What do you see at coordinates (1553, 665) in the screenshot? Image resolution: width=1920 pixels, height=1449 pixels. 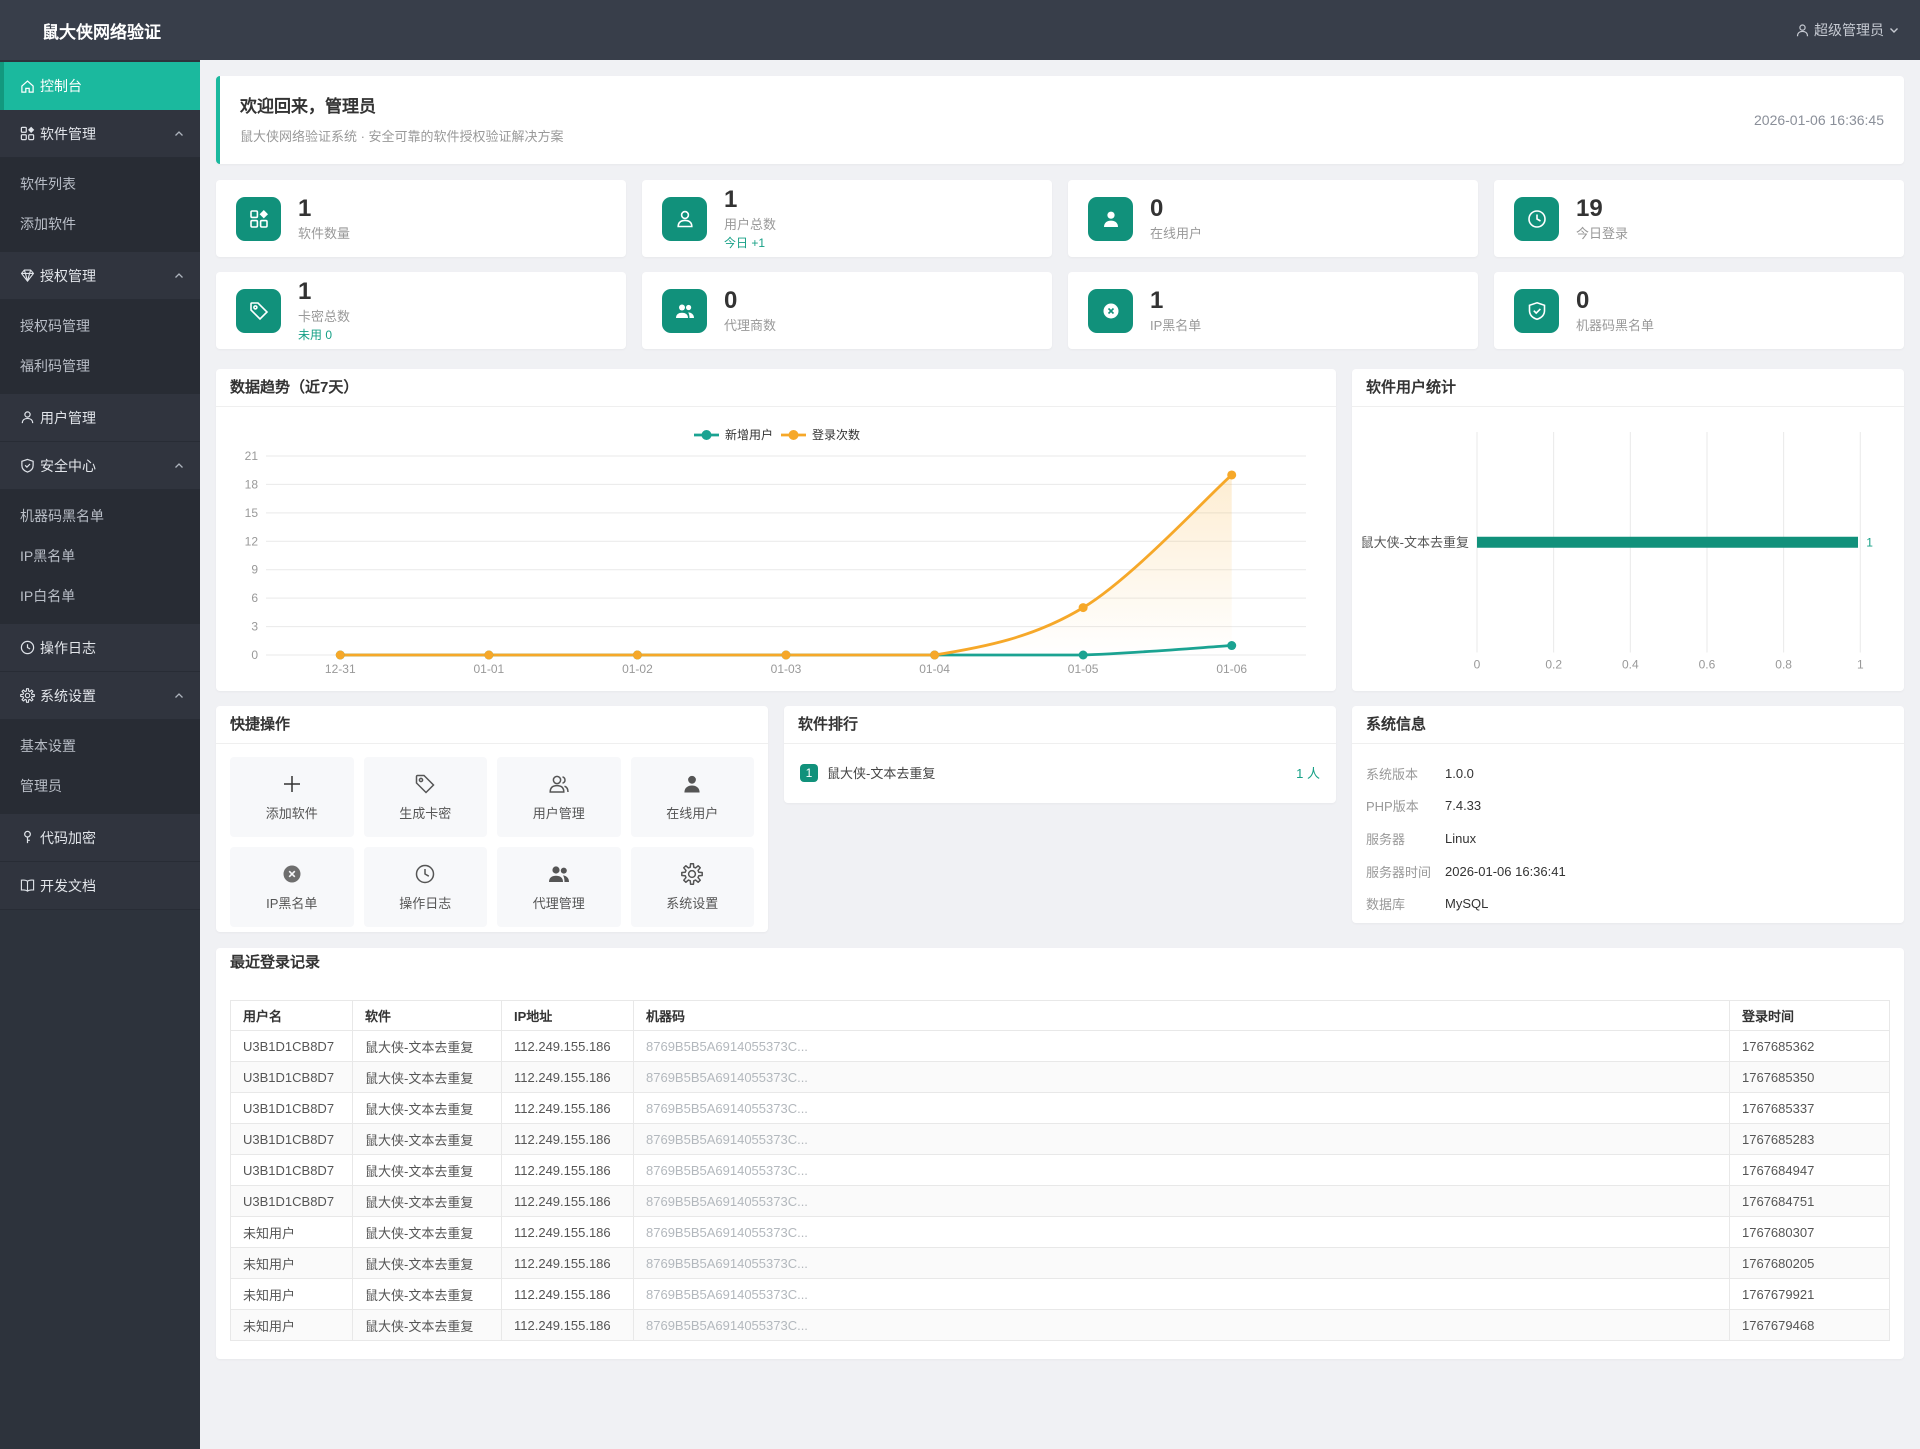 I see `svg-text: 0.2` at bounding box center [1553, 665].